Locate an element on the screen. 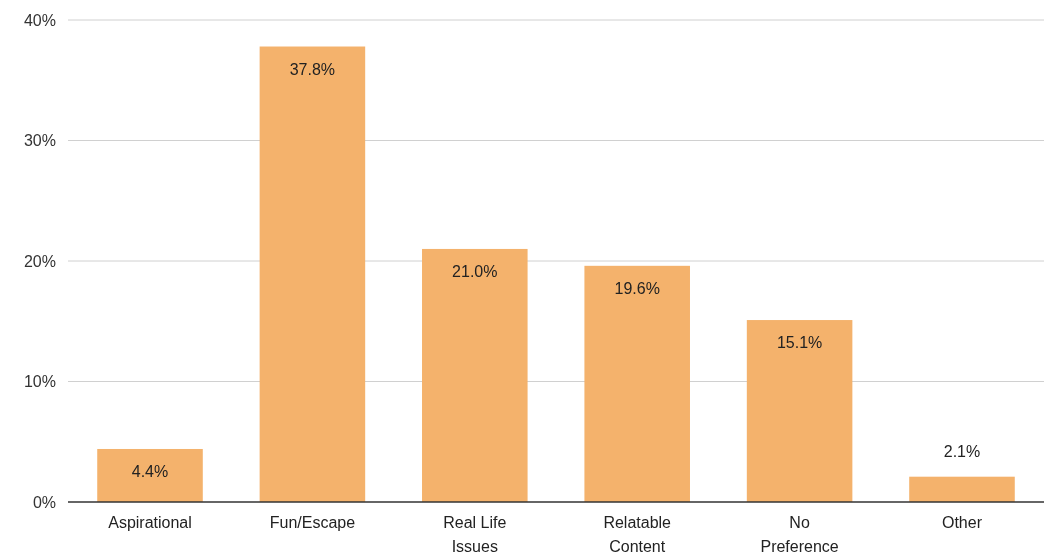 The height and width of the screenshot is (555, 1060). data-label: 2.1% is located at coordinates (962, 451).